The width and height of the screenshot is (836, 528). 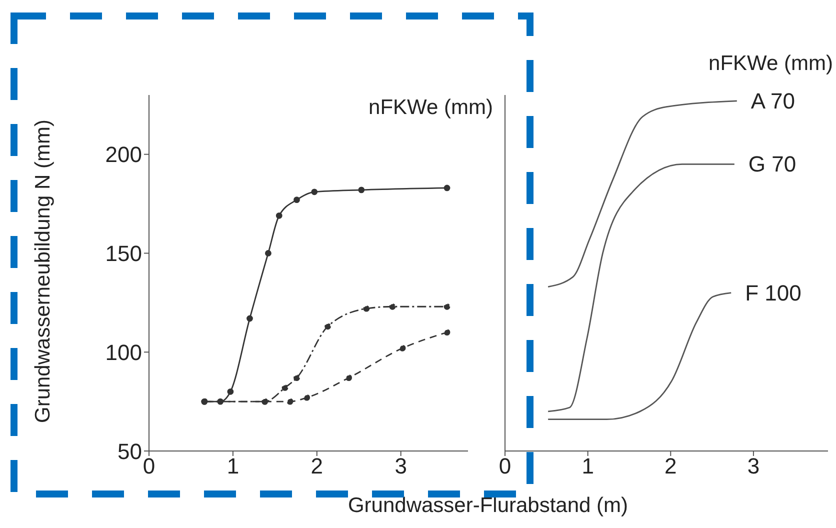 I want to click on y-tick-label: 50, so click(x=130, y=451).